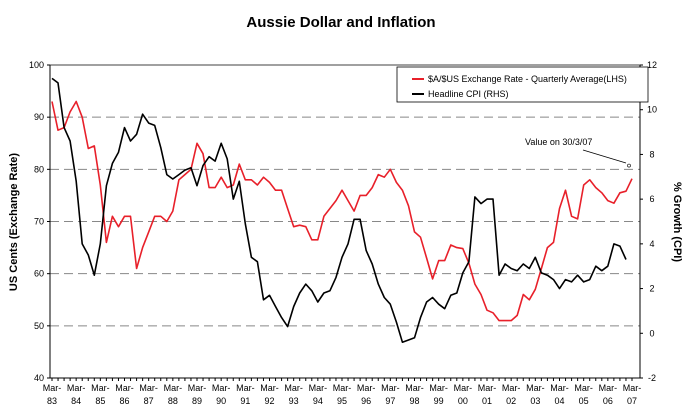 Image resolution: width=682 pixels, height=418 pixels. I want to click on x-tick-label-year: 01, so click(487, 401).